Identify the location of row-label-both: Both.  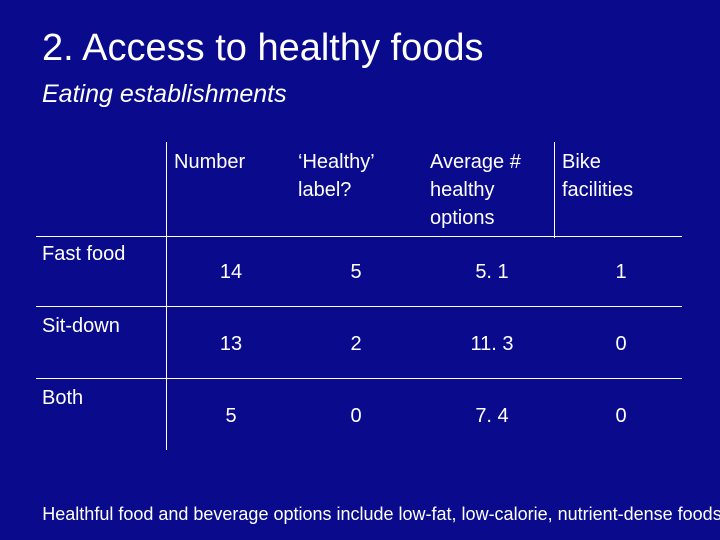
(63, 398).